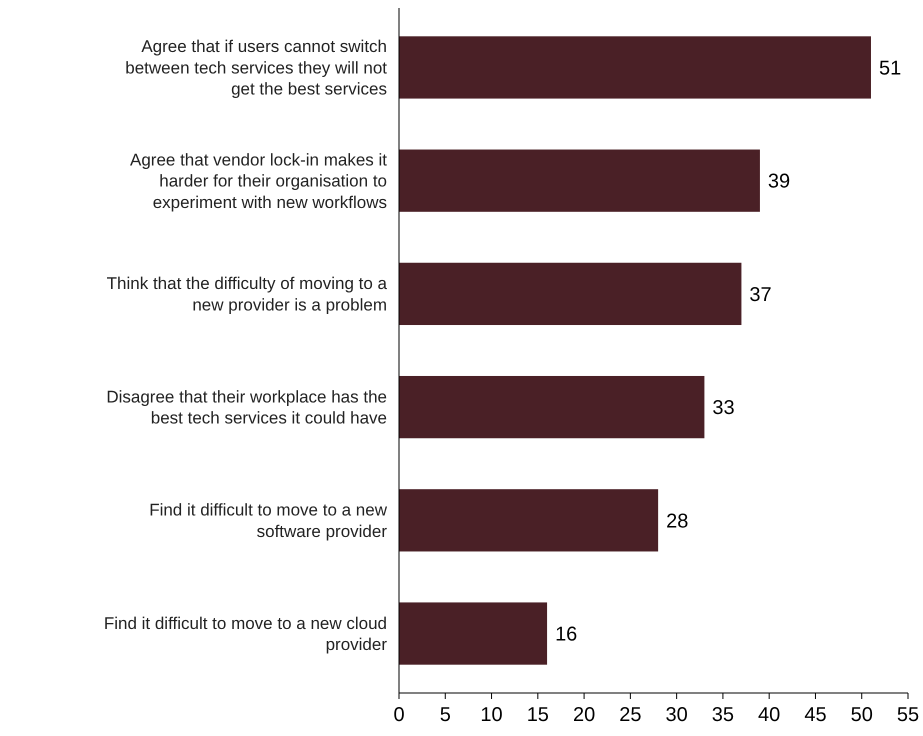 This screenshot has height=736, width=923. Describe the element at coordinates (399, 715) in the screenshot. I see `x-tick-label: 0` at that location.